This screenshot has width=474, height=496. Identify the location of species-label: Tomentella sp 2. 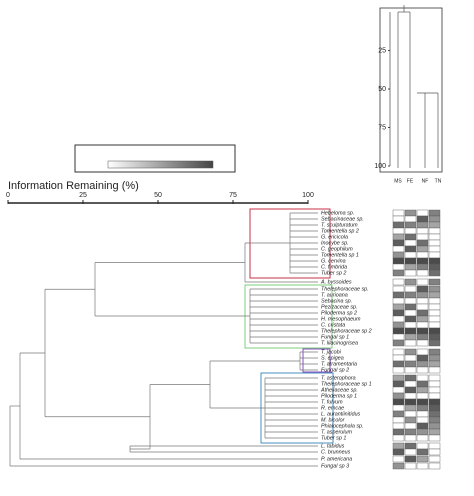
(340, 231).